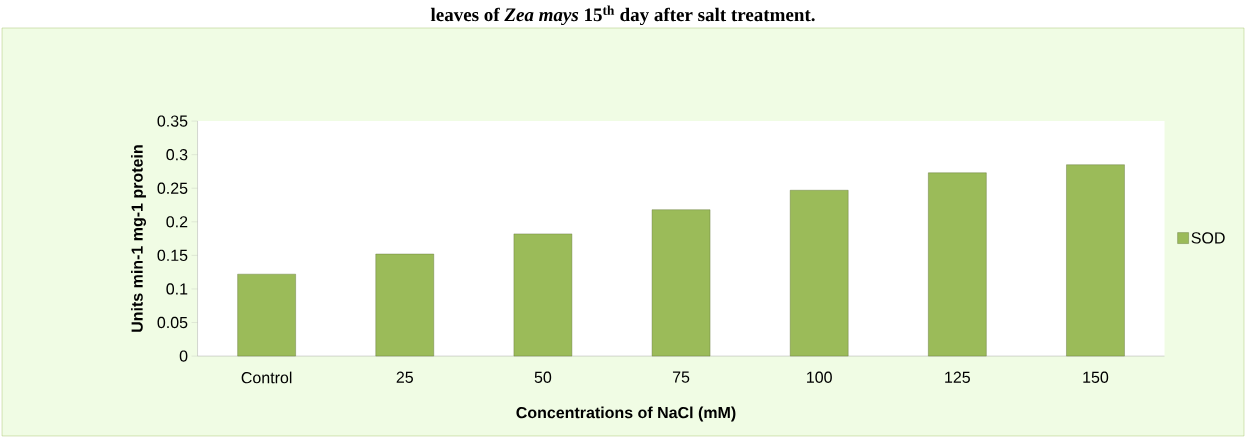 The image size is (1246, 438). I want to click on legend-label: SOD, so click(1208, 238).